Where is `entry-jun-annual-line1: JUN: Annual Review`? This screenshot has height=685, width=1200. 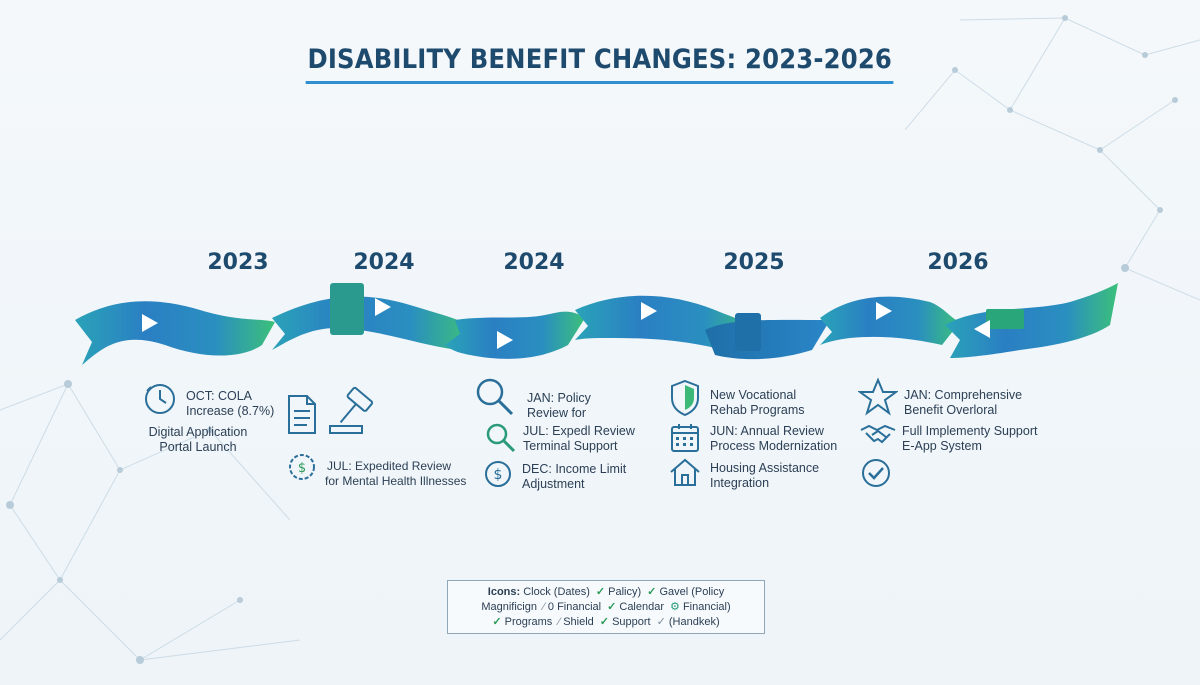 entry-jun-annual-line1: JUN: Annual Review is located at coordinates (767, 431).